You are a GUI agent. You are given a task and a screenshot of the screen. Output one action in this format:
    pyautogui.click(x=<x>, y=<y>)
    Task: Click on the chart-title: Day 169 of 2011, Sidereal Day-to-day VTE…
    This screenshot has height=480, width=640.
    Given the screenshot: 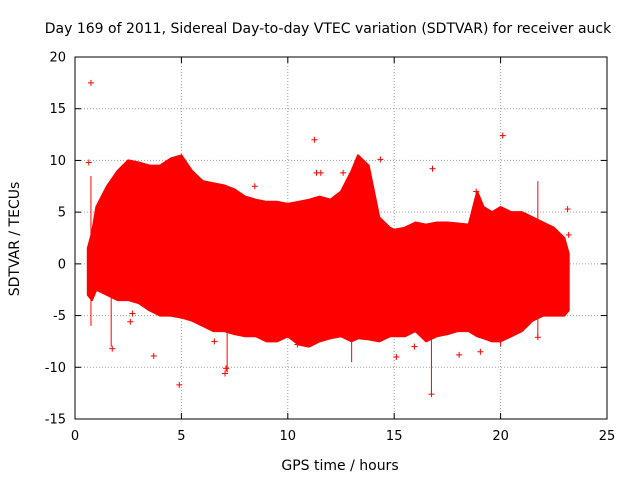 What is the action you would take?
    pyautogui.click(x=328, y=29)
    